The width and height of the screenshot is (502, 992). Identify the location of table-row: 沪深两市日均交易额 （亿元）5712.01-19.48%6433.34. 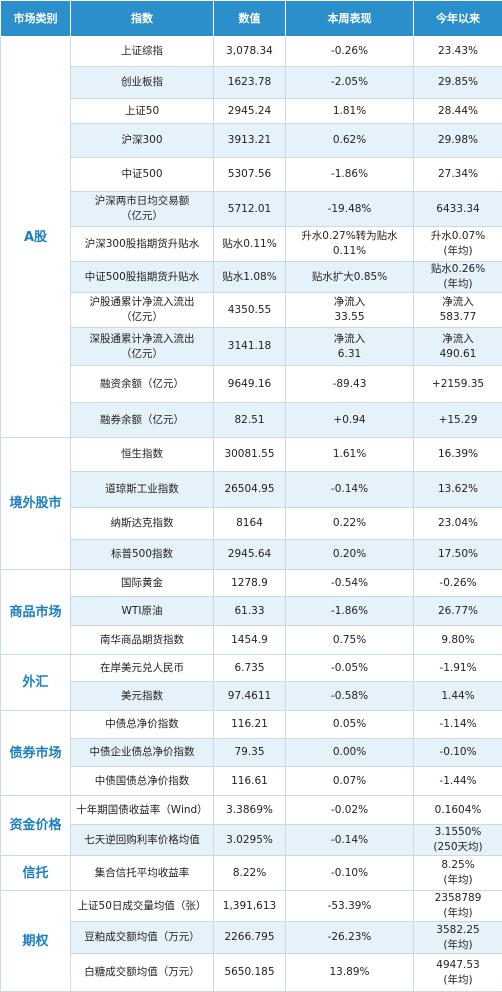
(251, 209).